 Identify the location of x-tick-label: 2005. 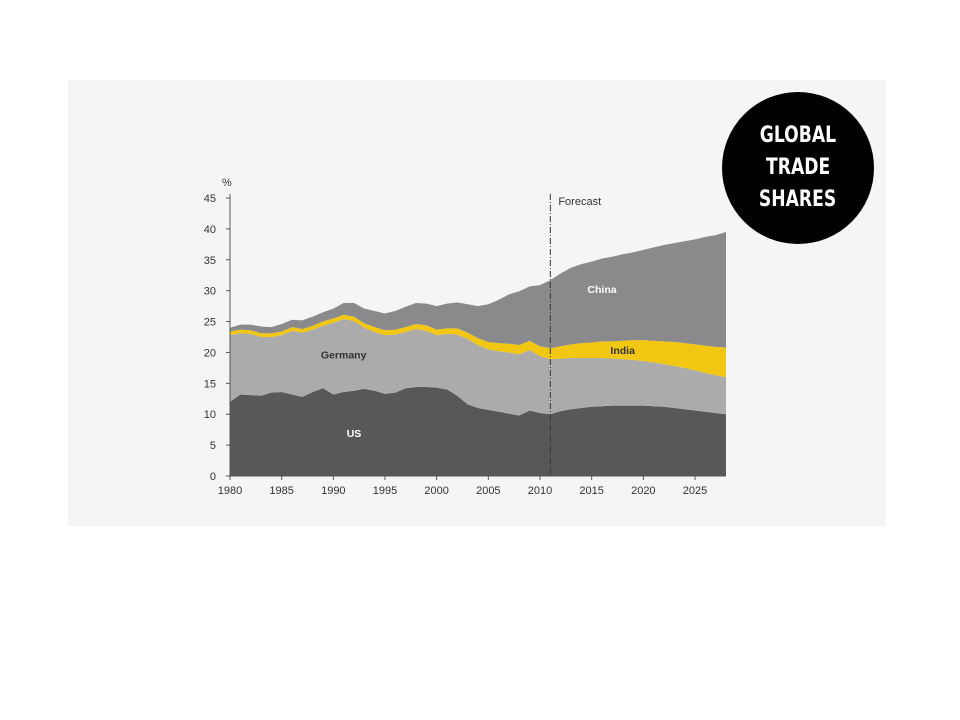
(488, 491).